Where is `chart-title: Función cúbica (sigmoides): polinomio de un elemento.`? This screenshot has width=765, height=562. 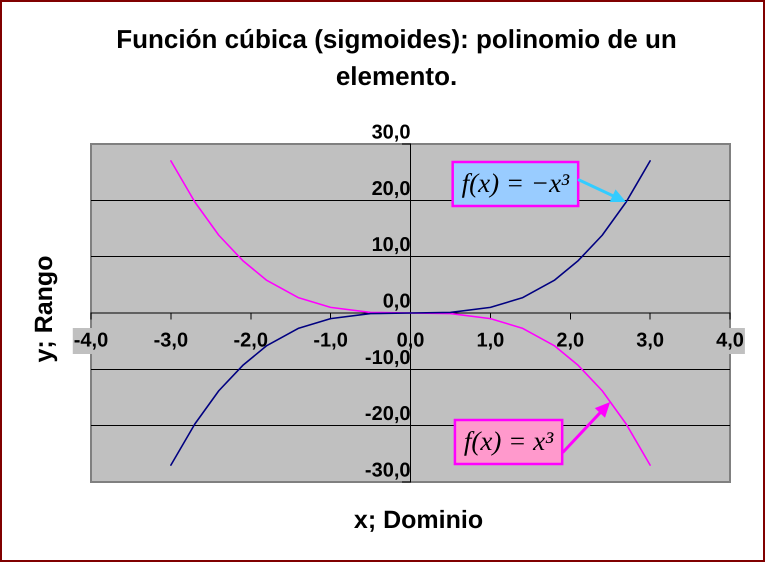
chart-title: Función cúbica (sigmoides): polinomio de un elemento. is located at coordinates (396, 57).